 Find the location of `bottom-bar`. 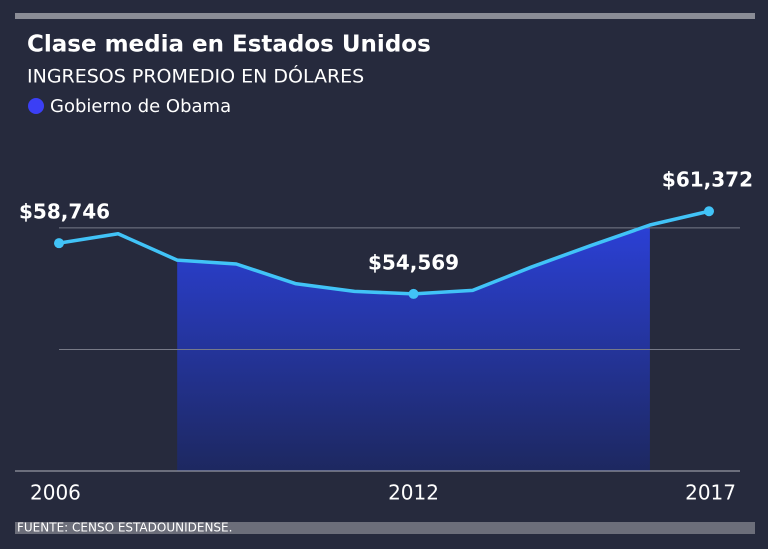

bottom-bar is located at coordinates (385, 528).